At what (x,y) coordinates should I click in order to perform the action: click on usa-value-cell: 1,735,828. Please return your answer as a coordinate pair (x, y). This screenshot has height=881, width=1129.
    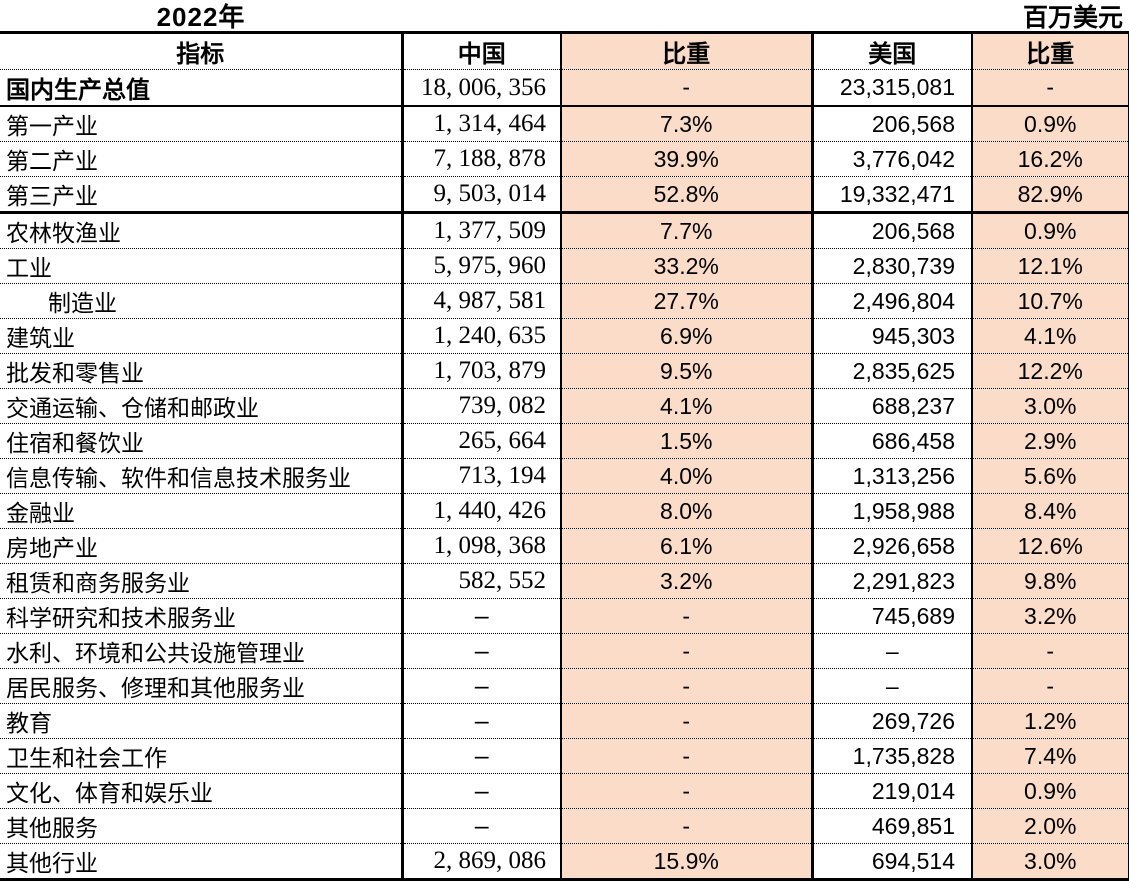
    Looking at the image, I should click on (892, 756).